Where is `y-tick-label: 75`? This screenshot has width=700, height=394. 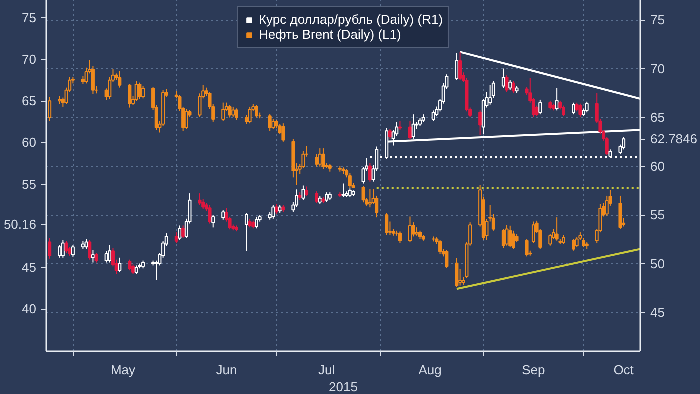
y-tick-label: 75 is located at coordinates (29, 18).